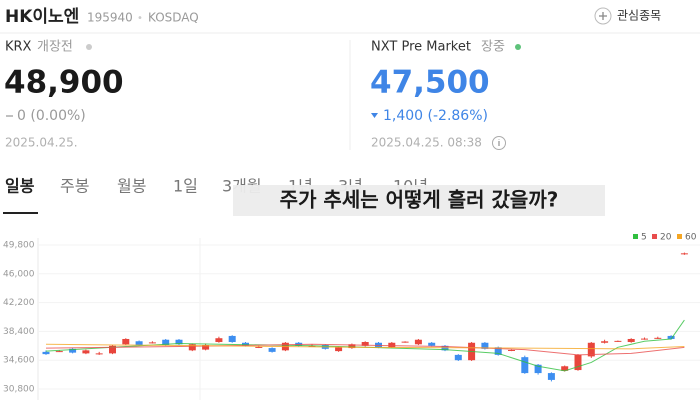 The image size is (700, 400). I want to click on period-tab: 1일, so click(185, 186).